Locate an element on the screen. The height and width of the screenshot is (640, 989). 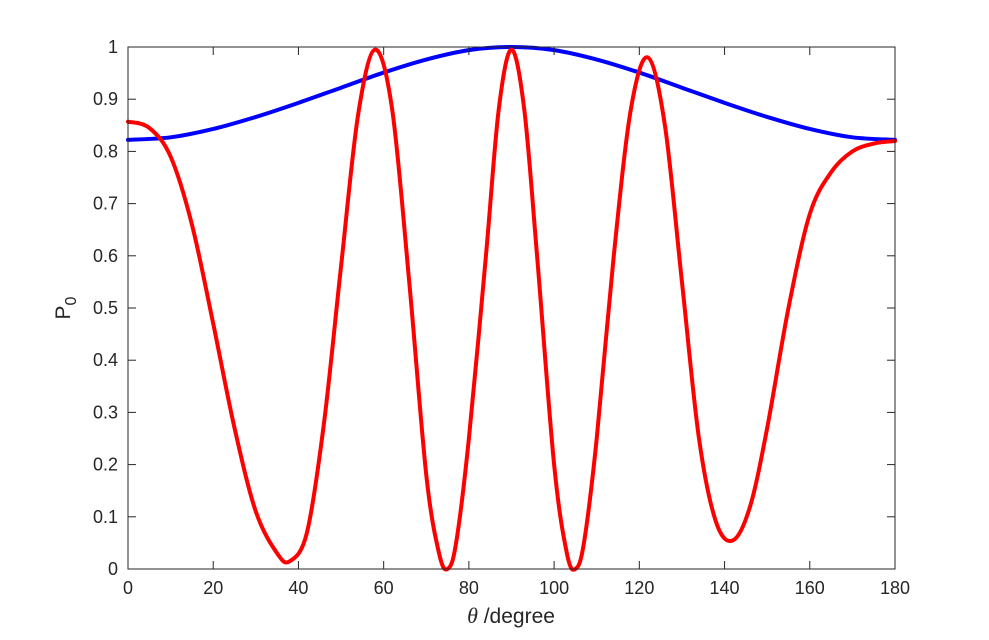
y-tick-label: 0.6 is located at coordinates (105, 256).